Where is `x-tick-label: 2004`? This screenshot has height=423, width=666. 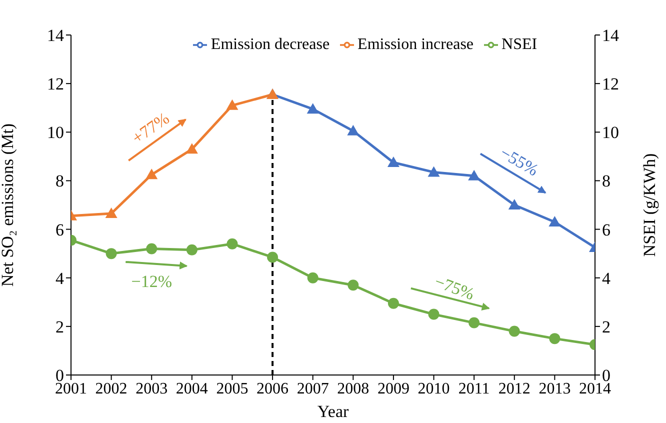
x-tick-label: 2004 is located at coordinates (192, 389).